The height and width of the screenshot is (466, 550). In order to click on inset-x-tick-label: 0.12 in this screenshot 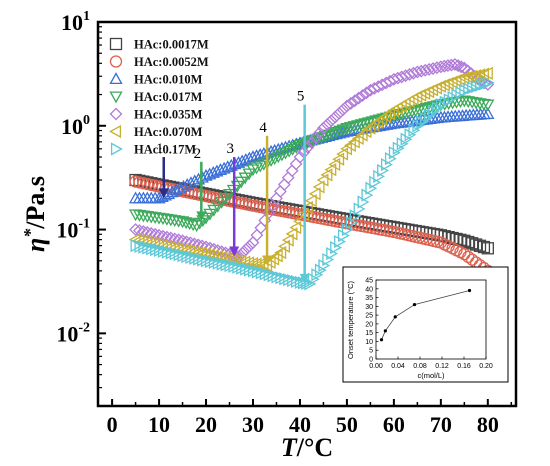, I will do `click(442, 366)`.